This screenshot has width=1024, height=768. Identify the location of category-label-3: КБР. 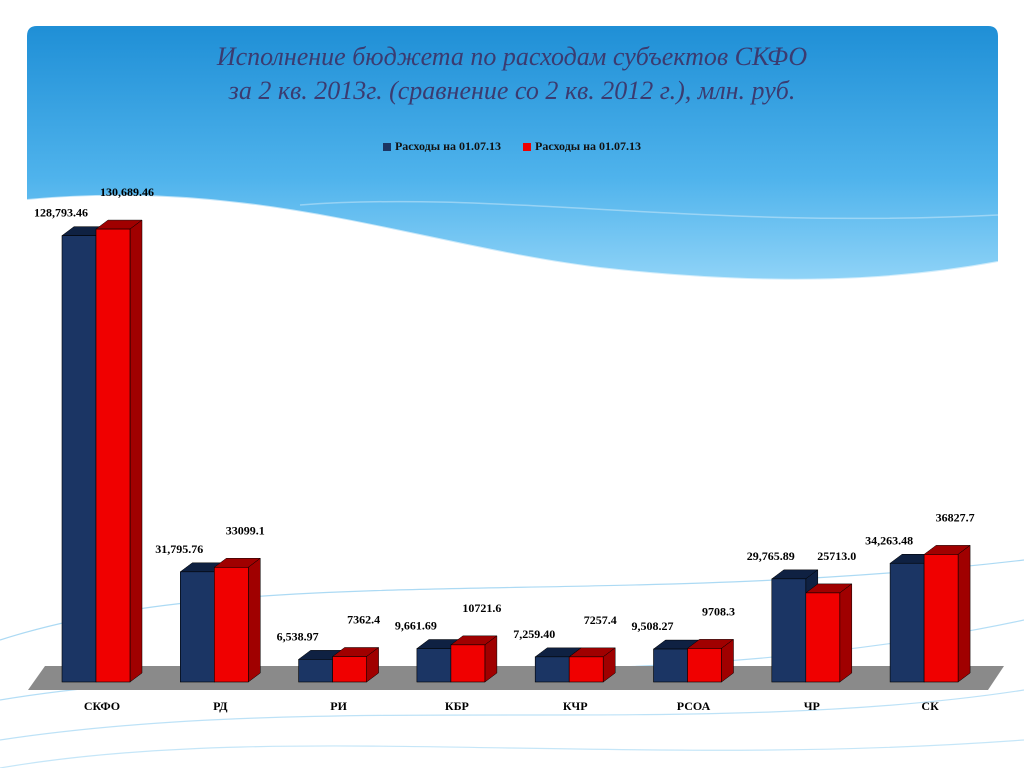
(457, 706).